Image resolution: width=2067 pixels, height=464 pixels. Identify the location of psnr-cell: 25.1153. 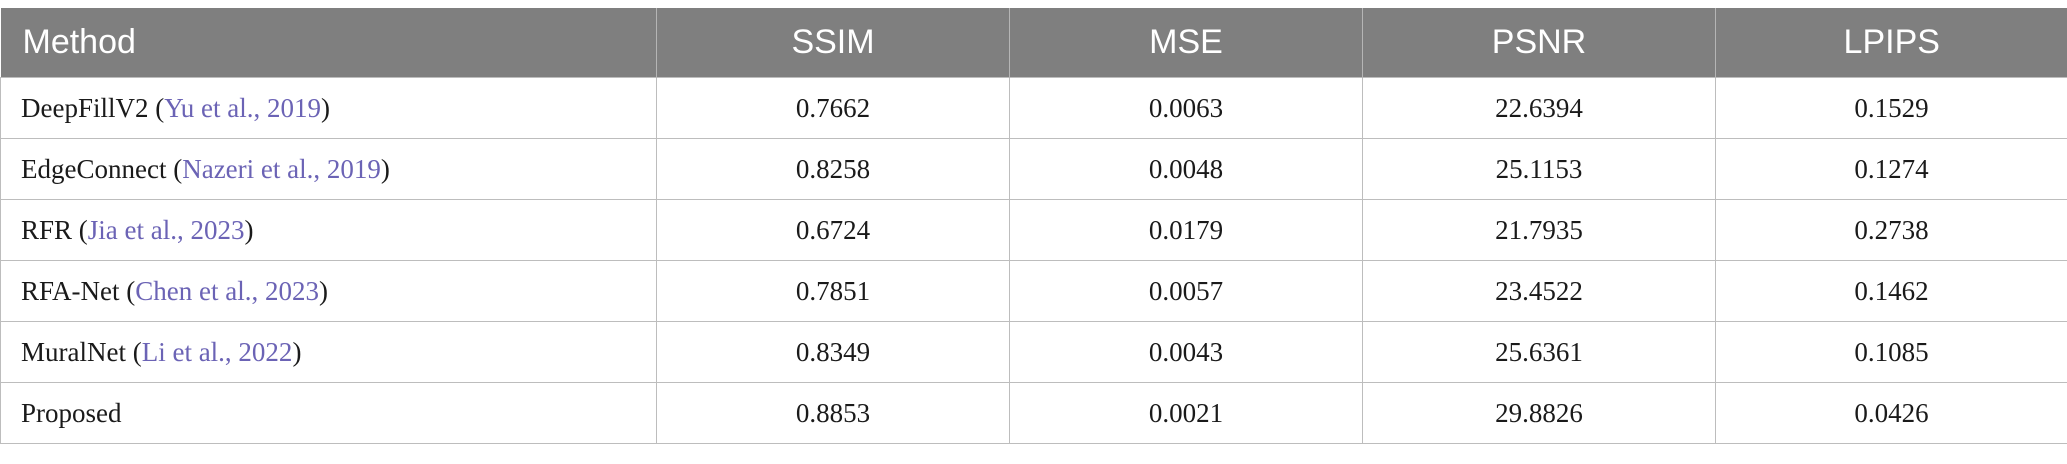
(1539, 169).